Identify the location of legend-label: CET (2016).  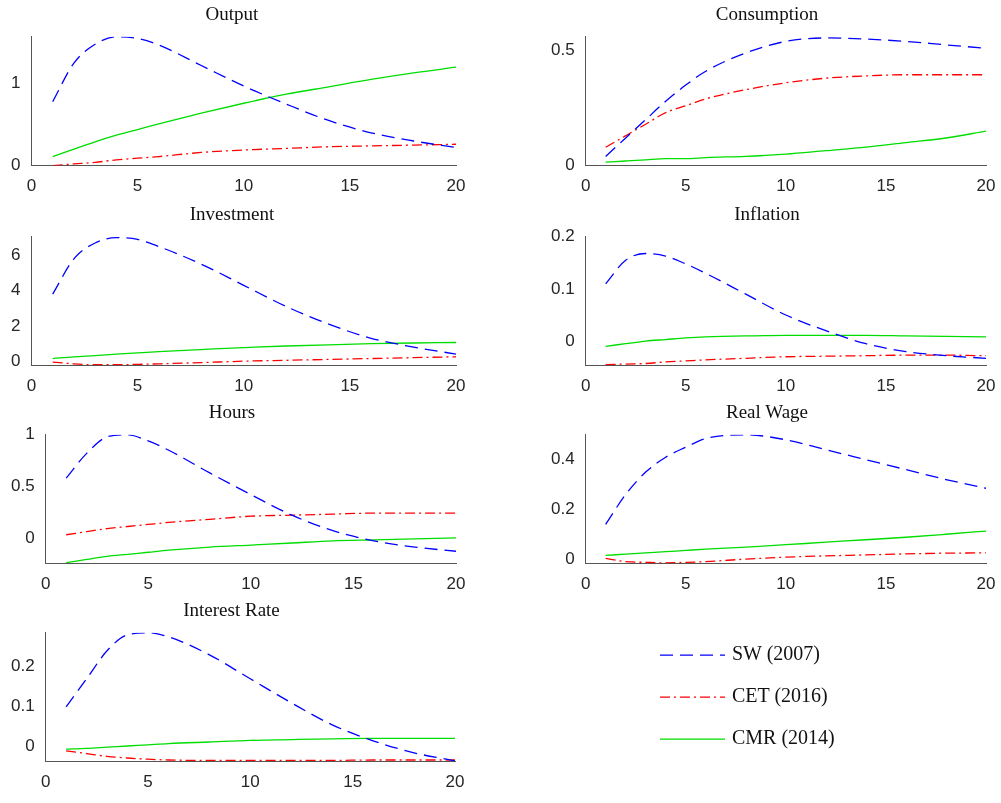
(780, 696).